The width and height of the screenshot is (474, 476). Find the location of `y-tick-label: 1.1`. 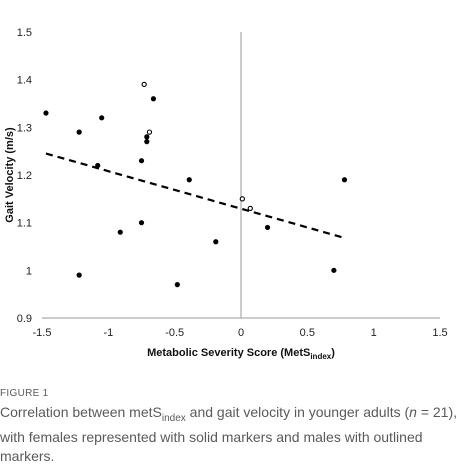

y-tick-label: 1.1 is located at coordinates (24, 224).